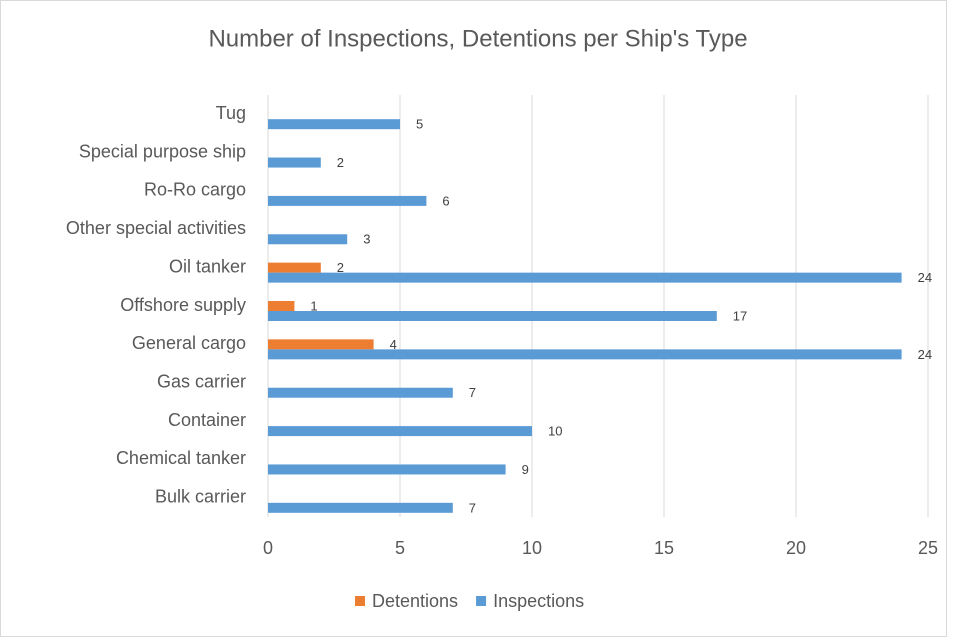  I want to click on data-label: 10, so click(555, 431).